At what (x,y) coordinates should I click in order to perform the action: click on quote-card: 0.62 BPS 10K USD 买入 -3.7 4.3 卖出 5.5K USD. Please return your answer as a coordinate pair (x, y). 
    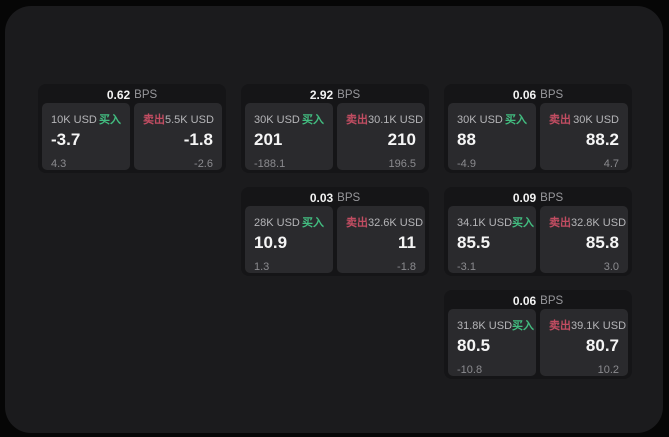
    Looking at the image, I should click on (132, 128).